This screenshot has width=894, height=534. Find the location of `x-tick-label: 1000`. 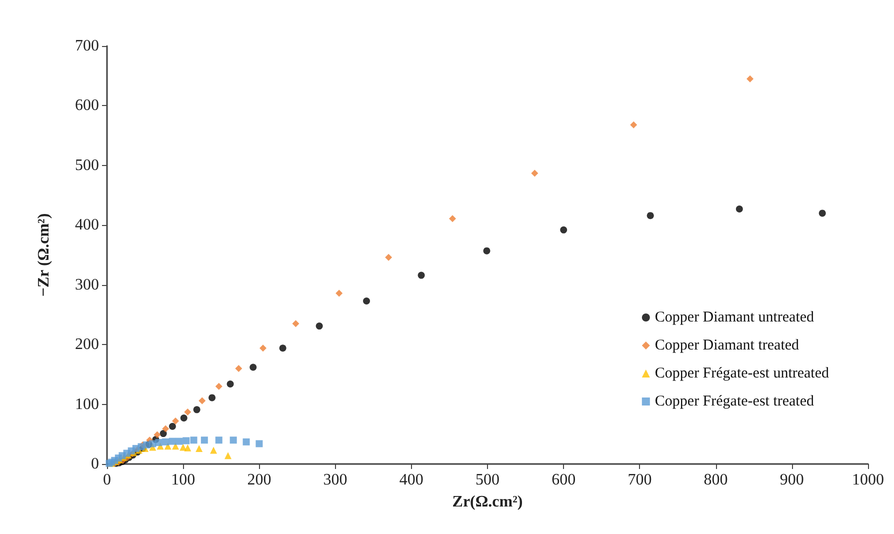

x-tick-label: 1000 is located at coordinates (868, 480).